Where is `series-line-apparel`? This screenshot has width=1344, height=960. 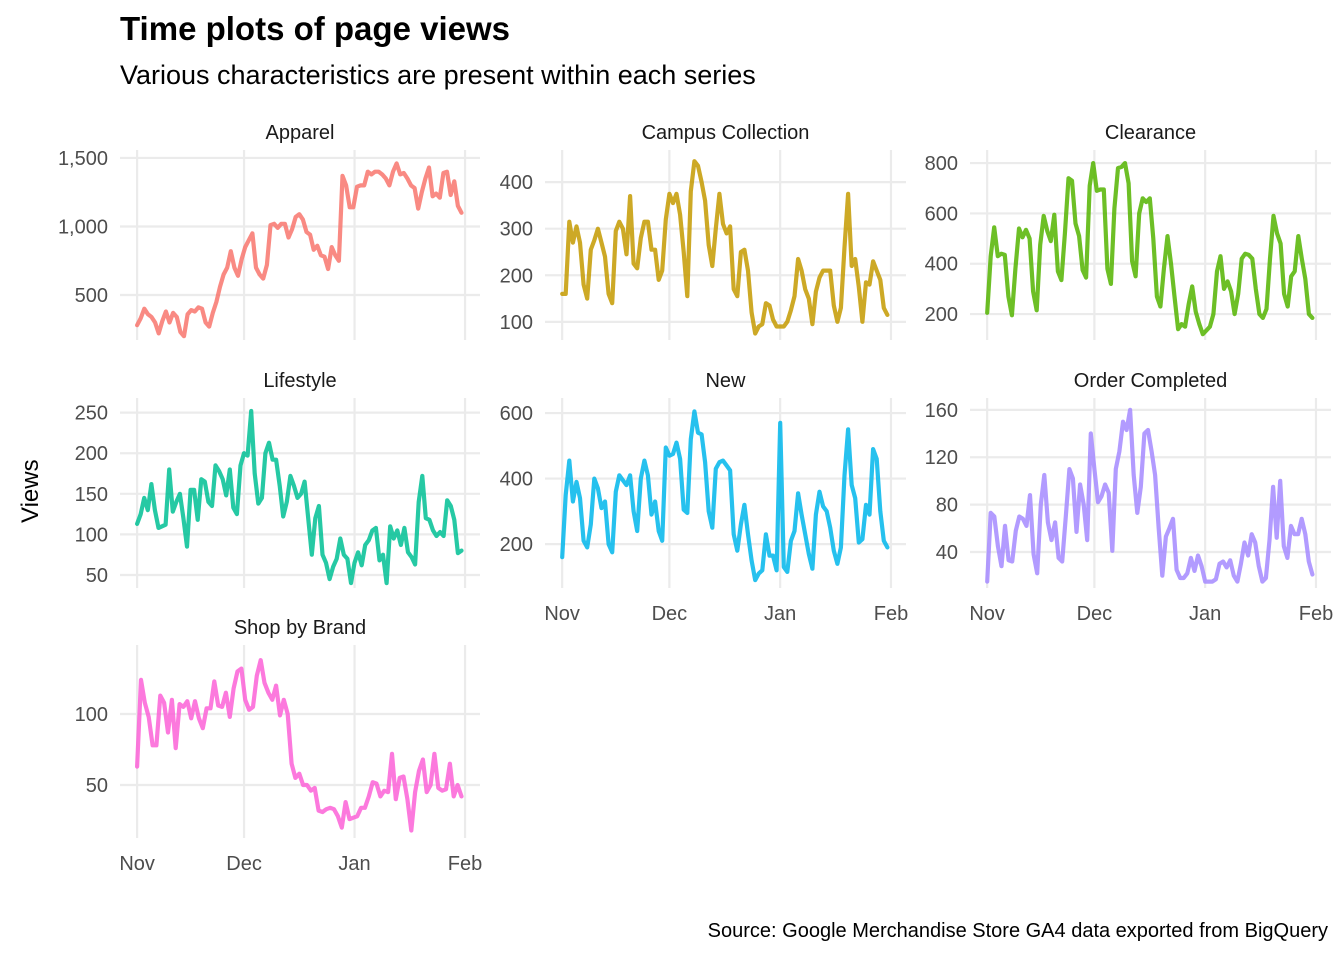 series-line-apparel is located at coordinates (299, 250).